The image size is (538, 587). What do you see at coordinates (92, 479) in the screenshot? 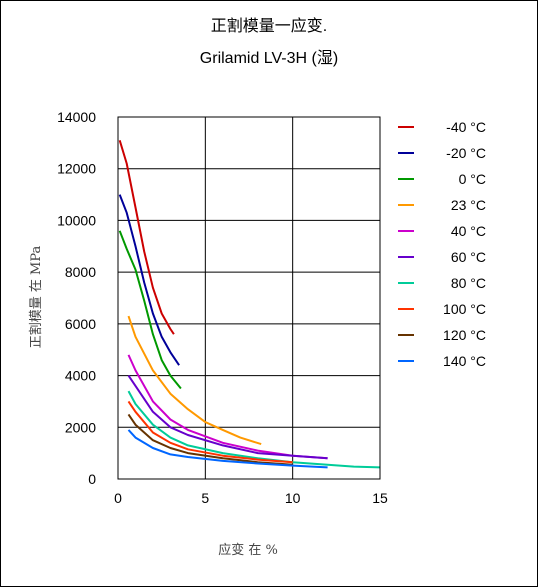
I see `y-tick-label-0: 0` at bounding box center [92, 479].